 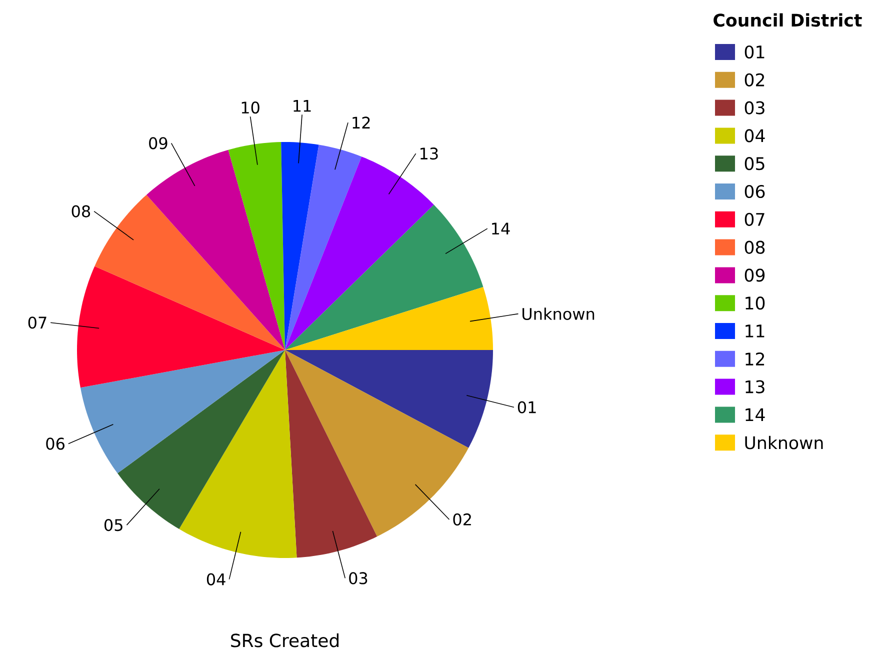 What do you see at coordinates (284, 640) in the screenshot?
I see `text: SRs Created` at bounding box center [284, 640].